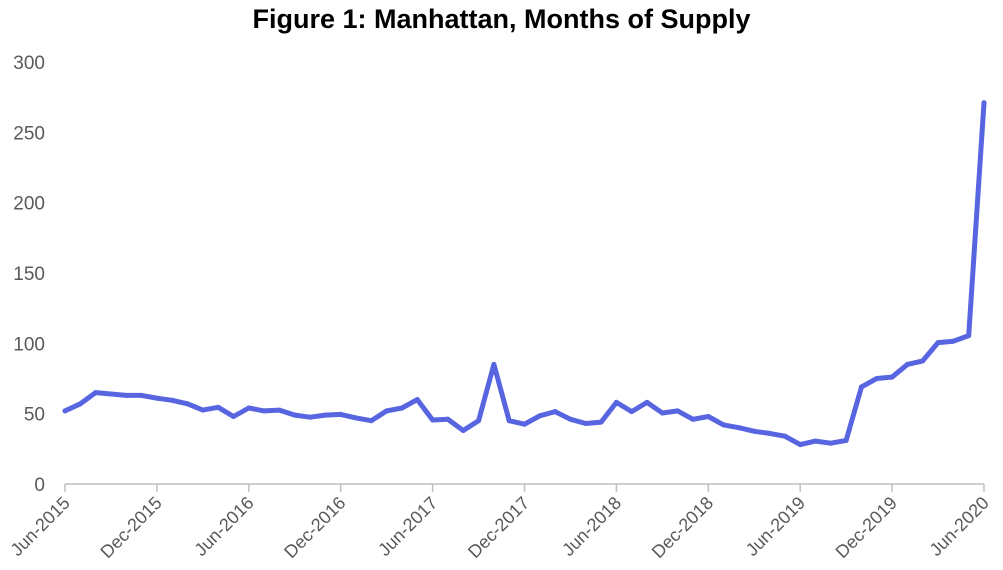  What do you see at coordinates (29, 63) in the screenshot?
I see `y-tick-label: 300` at bounding box center [29, 63].